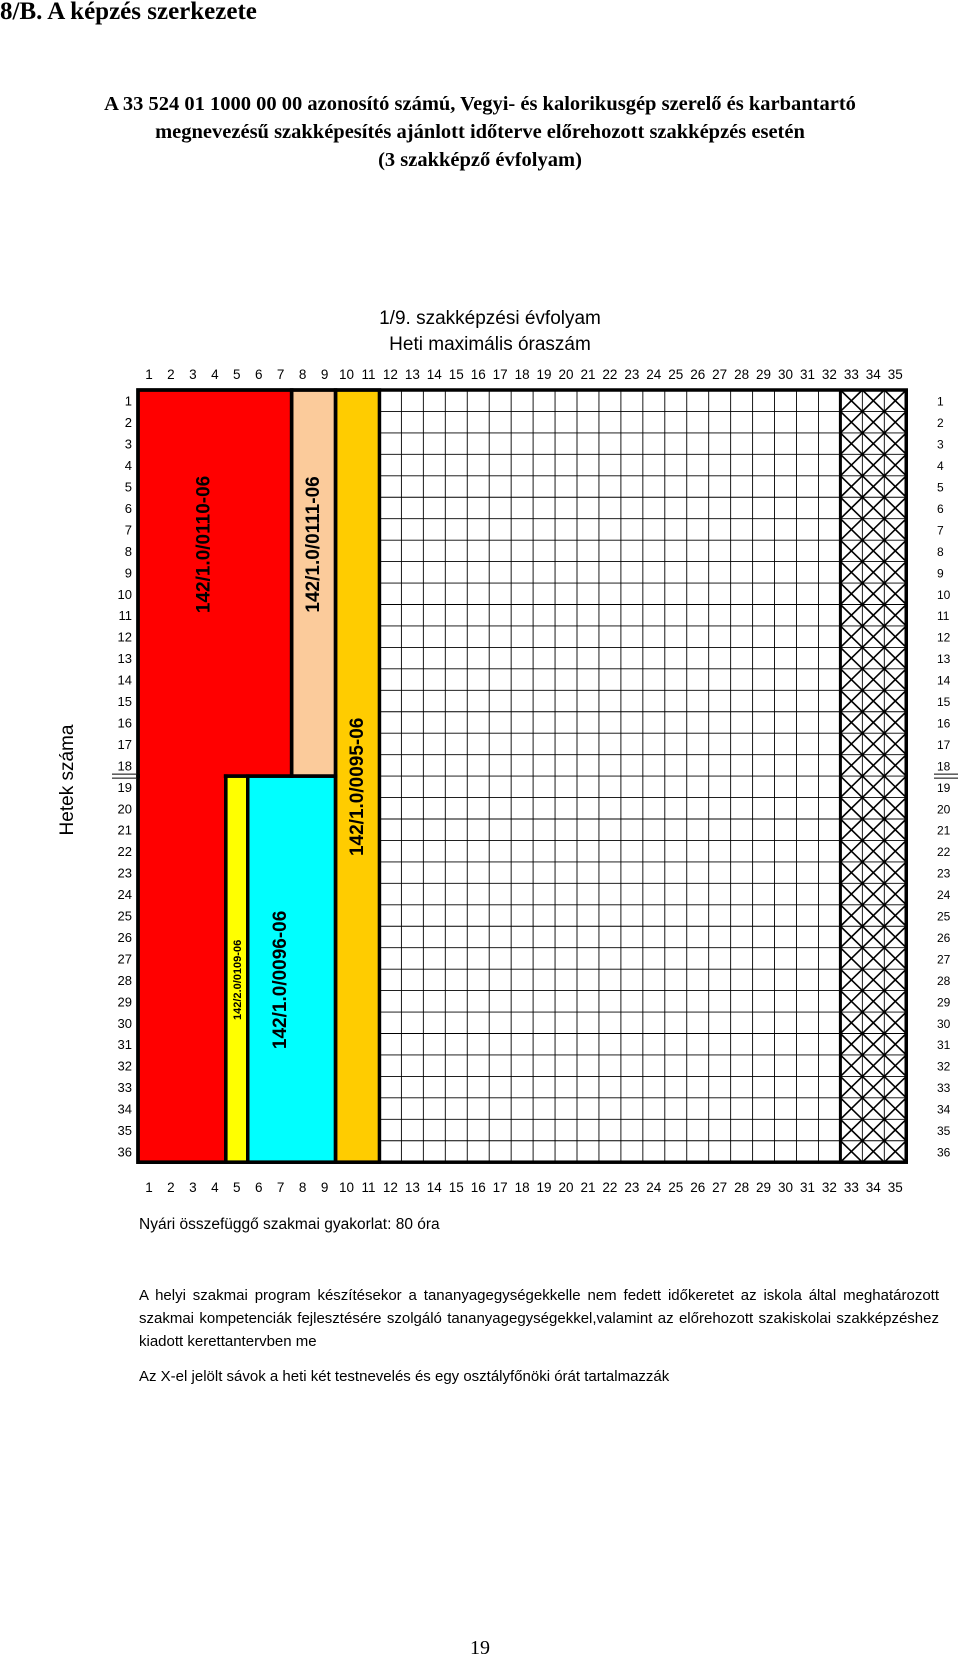 The width and height of the screenshot is (960, 1675). I want to click on y-tick-right: 7, so click(940, 530).